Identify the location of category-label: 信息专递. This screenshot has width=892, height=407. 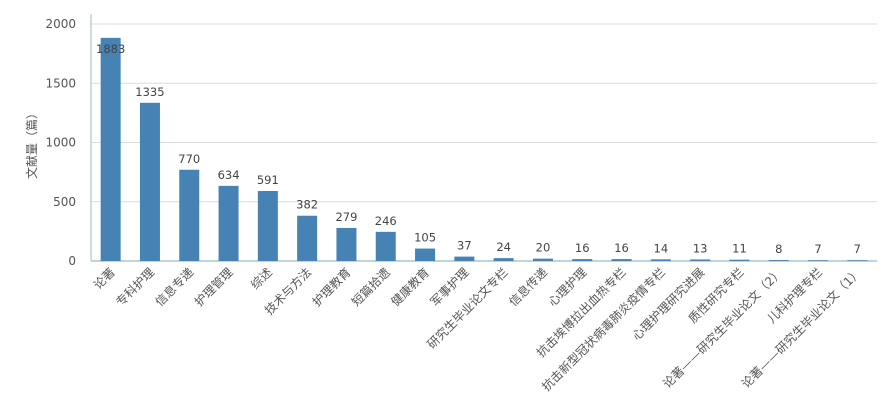
(174, 287).